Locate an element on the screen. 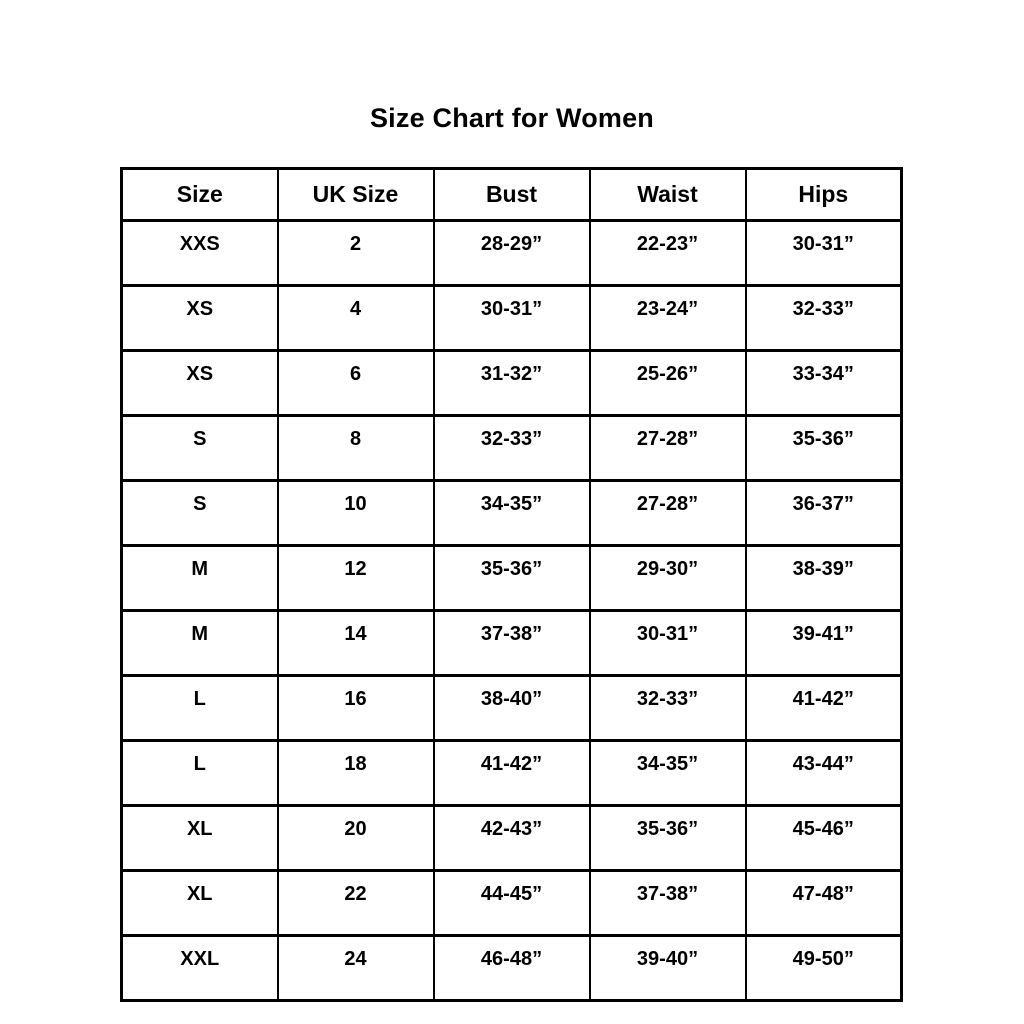 This screenshot has height=1024, width=1024. table-cell: 38-39” is located at coordinates (823, 578).